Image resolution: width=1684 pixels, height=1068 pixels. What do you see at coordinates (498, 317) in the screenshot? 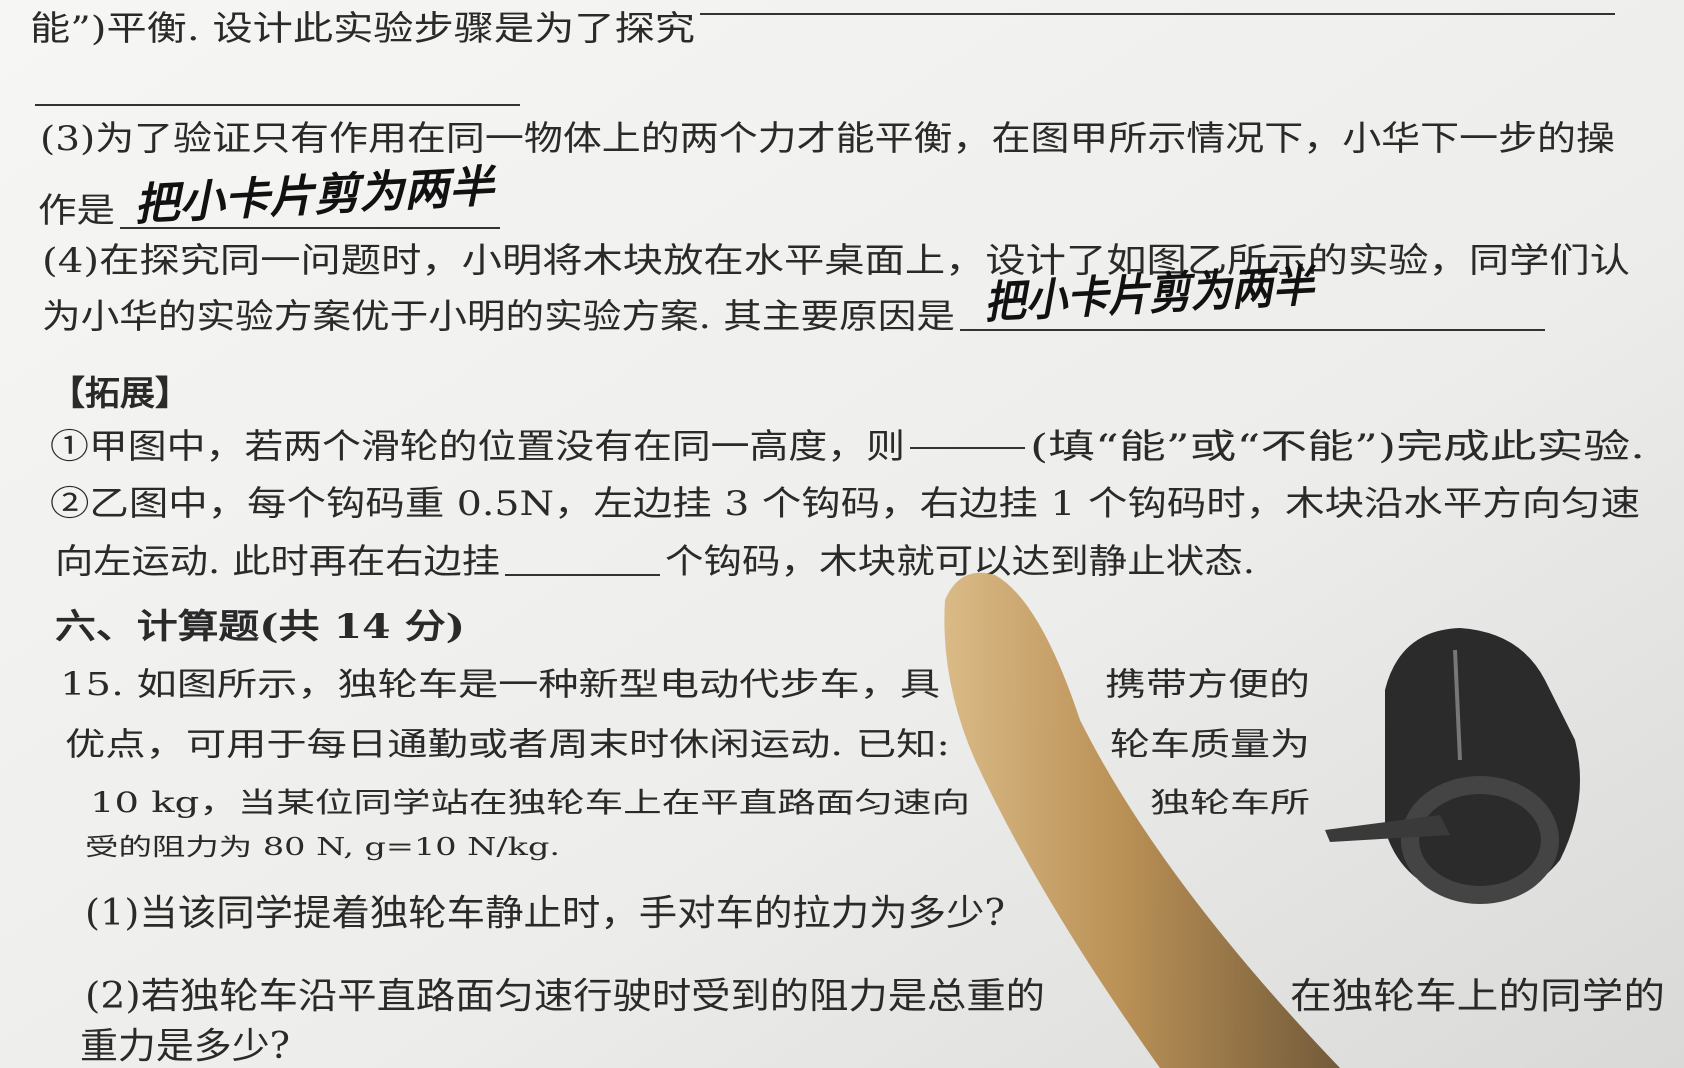
I see `text-line: 为小华的实验方案优于小明的实验方案. 其主要原因是` at bounding box center [498, 317].